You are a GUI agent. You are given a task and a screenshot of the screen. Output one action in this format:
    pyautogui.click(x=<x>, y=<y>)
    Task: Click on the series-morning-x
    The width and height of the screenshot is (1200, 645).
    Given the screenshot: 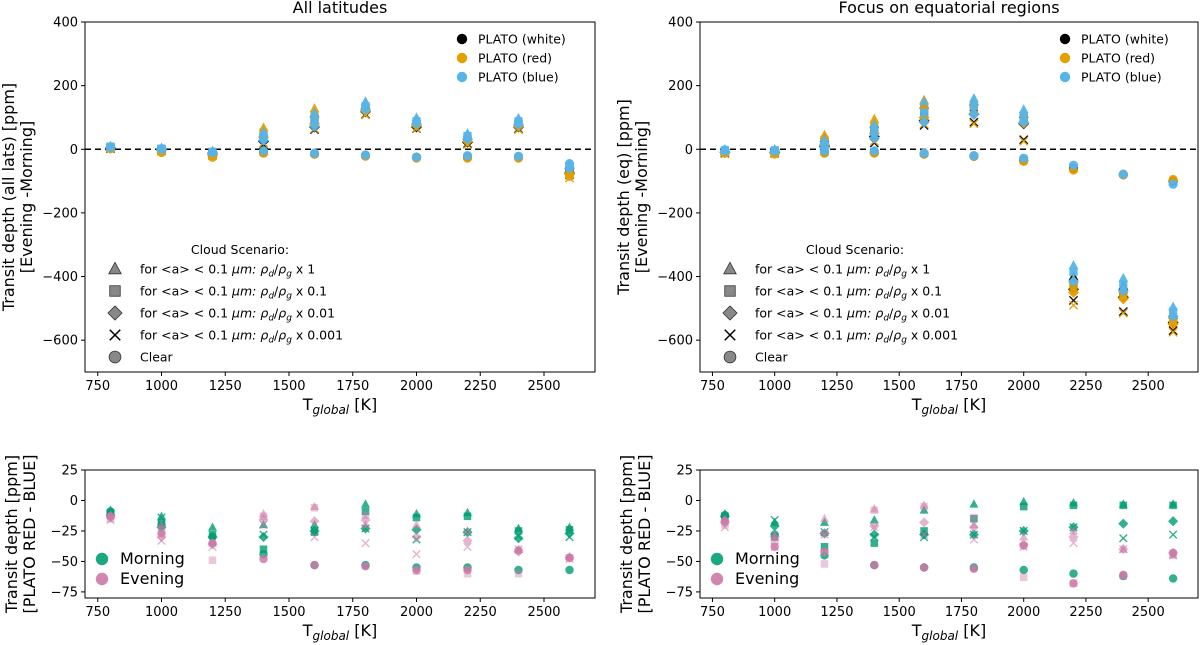 What is the action you would take?
    pyautogui.click(x=949, y=528)
    